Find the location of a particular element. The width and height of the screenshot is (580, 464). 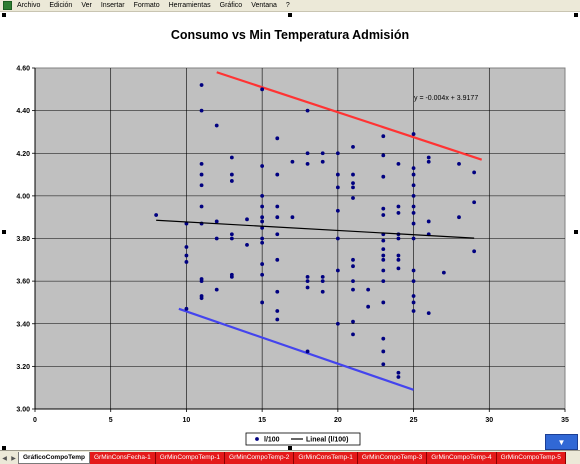

sheet-tab-active: GráficoCompoTemp is located at coordinates (54, 458).